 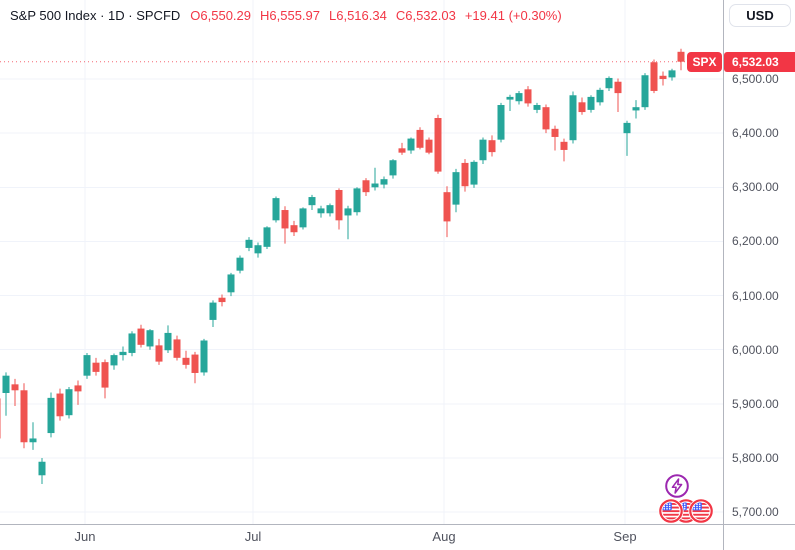 What do you see at coordinates (723, 275) in the screenshot?
I see `price-axis-divider` at bounding box center [723, 275].